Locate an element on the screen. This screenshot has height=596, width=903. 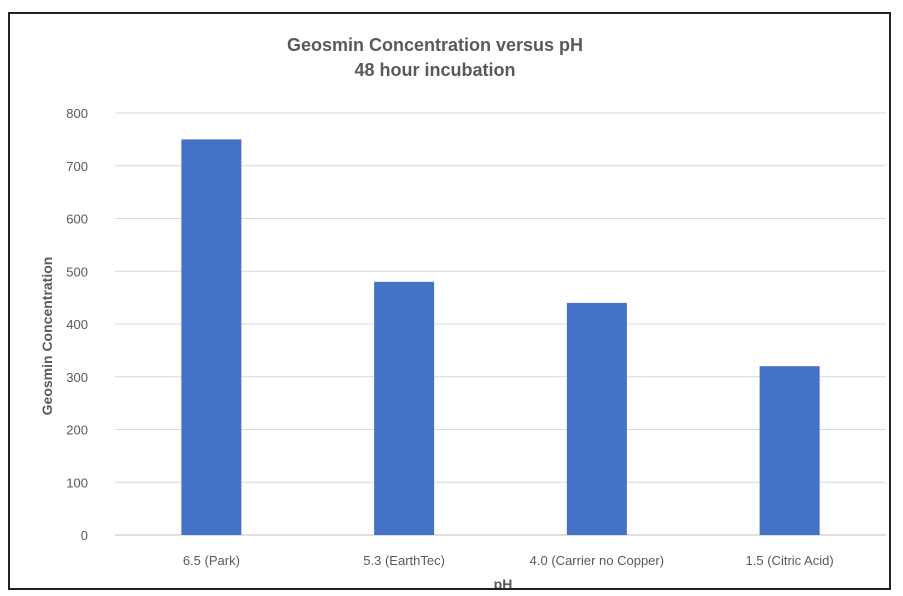
x-tick-label: 4.0 (Carrier no Copper) is located at coordinates (597, 560).